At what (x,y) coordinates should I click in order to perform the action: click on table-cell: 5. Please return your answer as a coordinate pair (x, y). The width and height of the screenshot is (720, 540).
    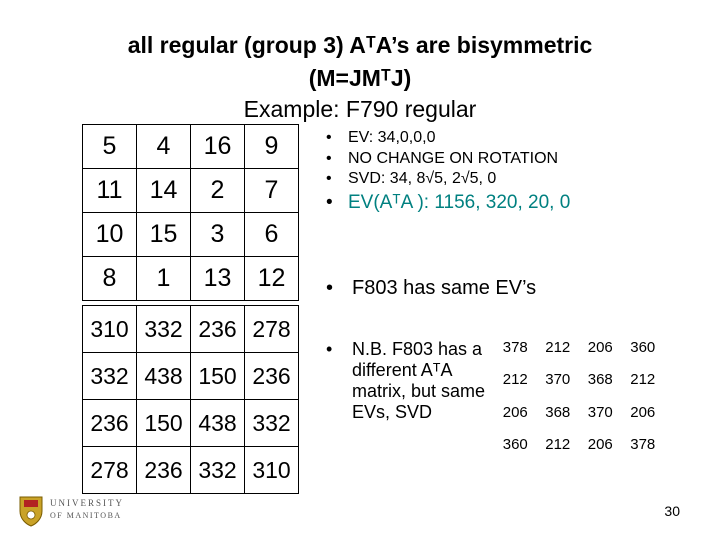
    Looking at the image, I should click on (109, 146).